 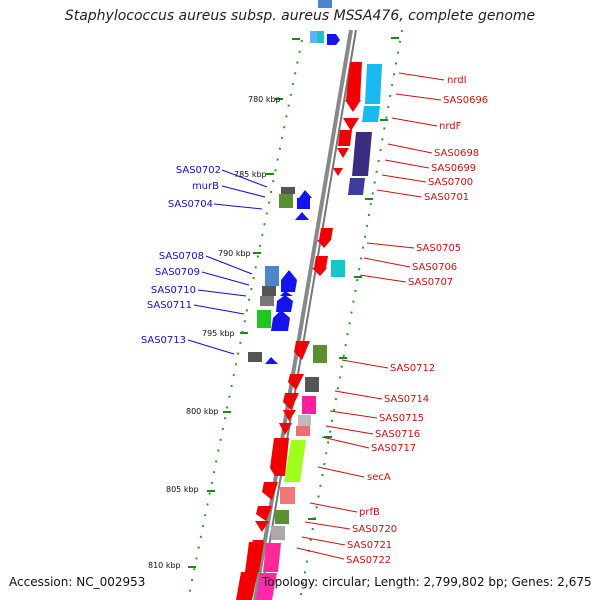 I want to click on gene-label: SAS0716, so click(x=397, y=434).